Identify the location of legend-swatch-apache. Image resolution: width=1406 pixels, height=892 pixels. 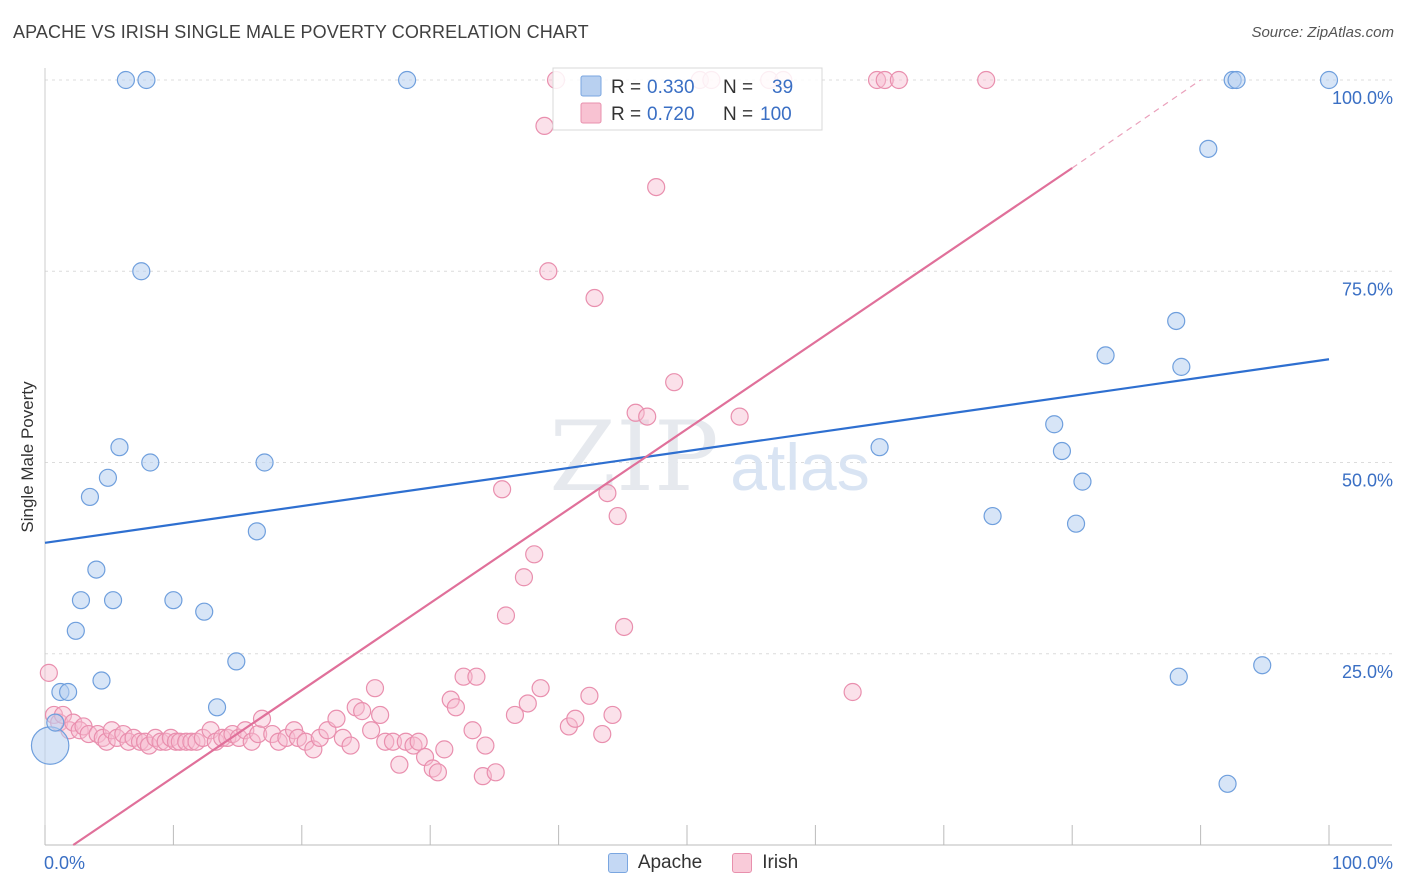
(591, 86).